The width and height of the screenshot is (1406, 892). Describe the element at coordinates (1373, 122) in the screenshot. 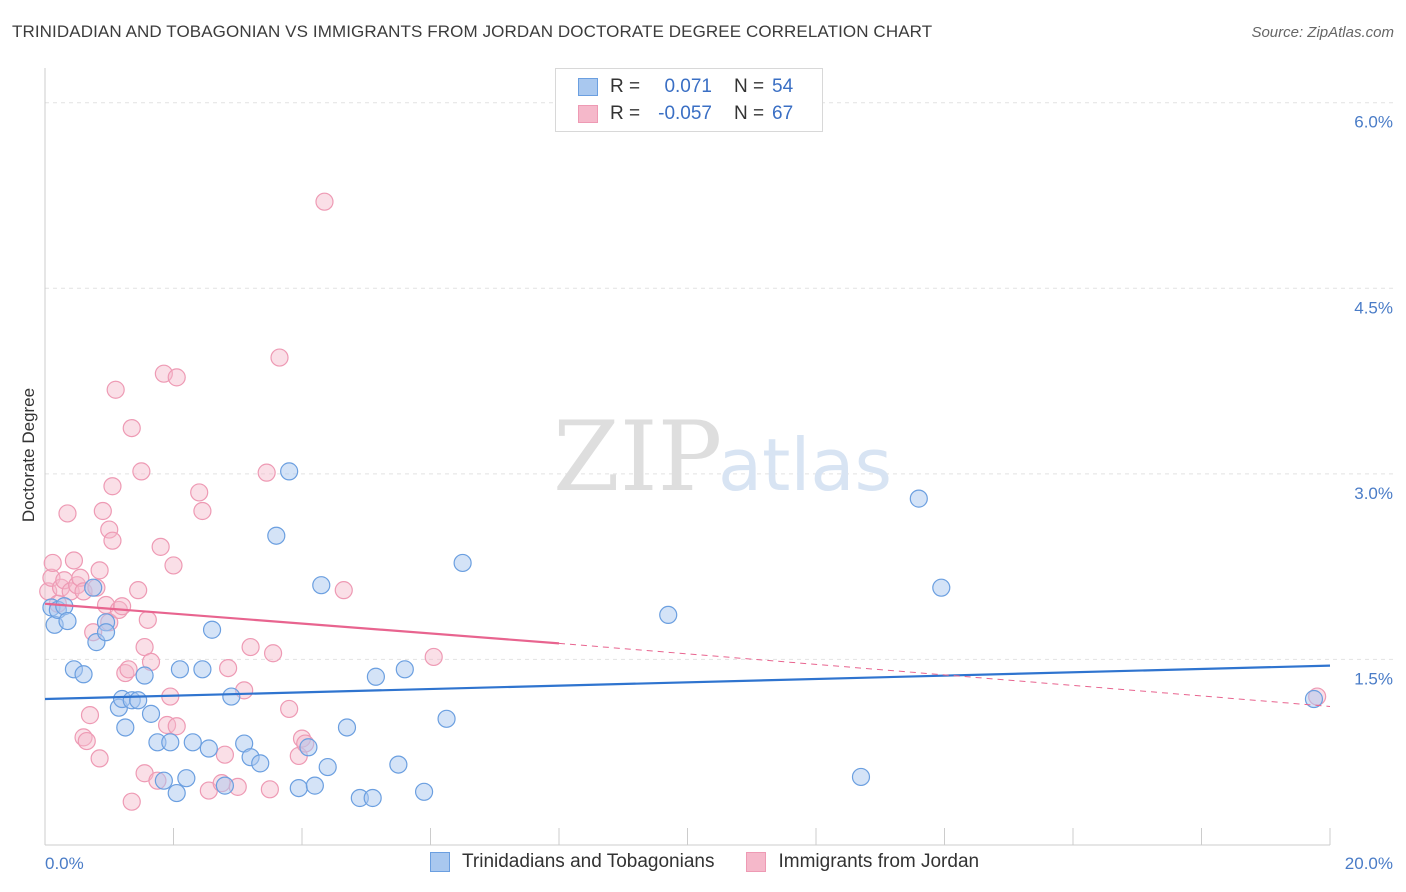

I see `y-tick-label: 6.0%` at that location.